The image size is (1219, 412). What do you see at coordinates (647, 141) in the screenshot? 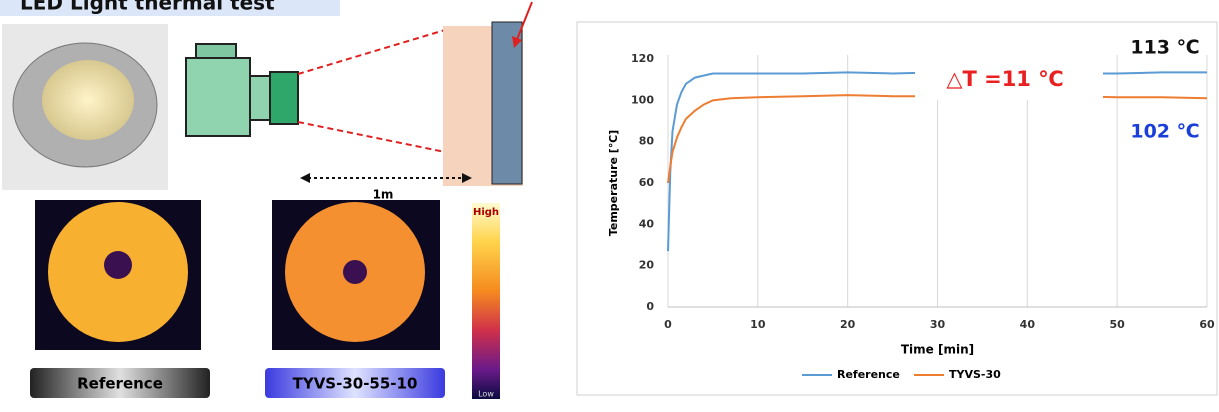
I see `y-tick-label: 80` at bounding box center [647, 141].